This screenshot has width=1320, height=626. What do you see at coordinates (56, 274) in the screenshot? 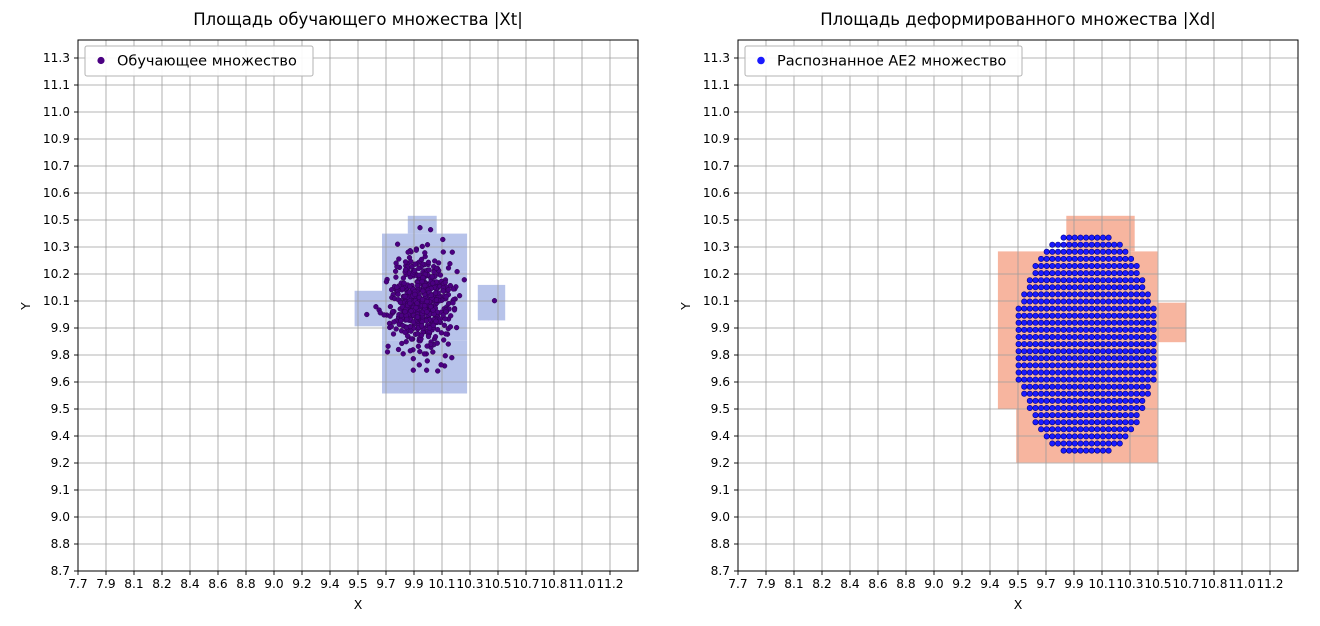
I see `y-tick-label: 10.2` at bounding box center [56, 274].